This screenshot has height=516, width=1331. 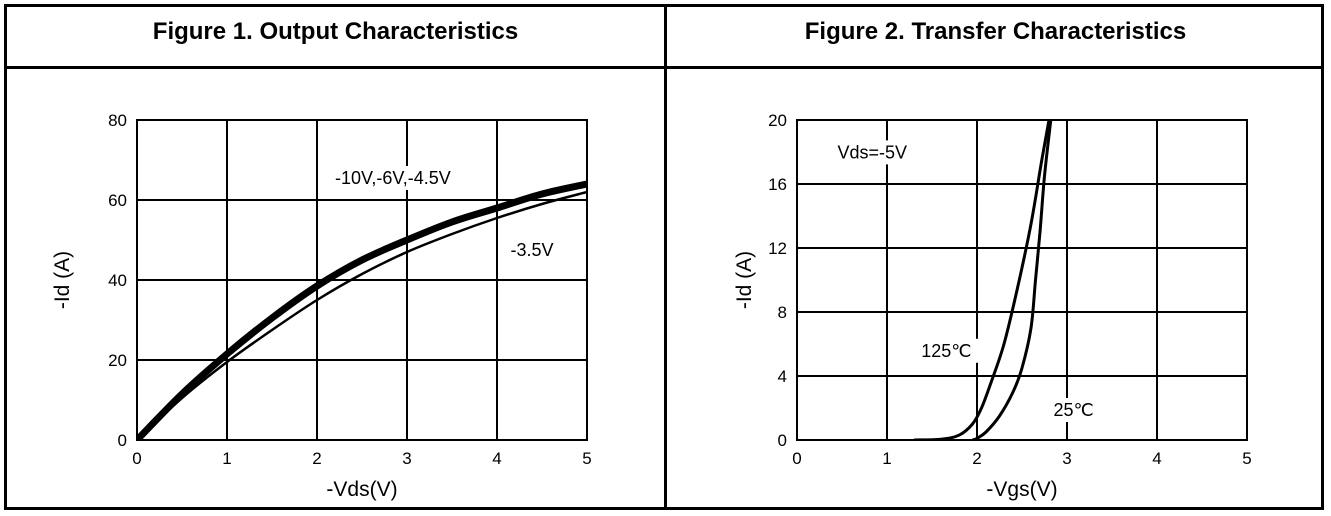 I want to click on x-axis-label: -Vgs(V), so click(x=1021, y=489).